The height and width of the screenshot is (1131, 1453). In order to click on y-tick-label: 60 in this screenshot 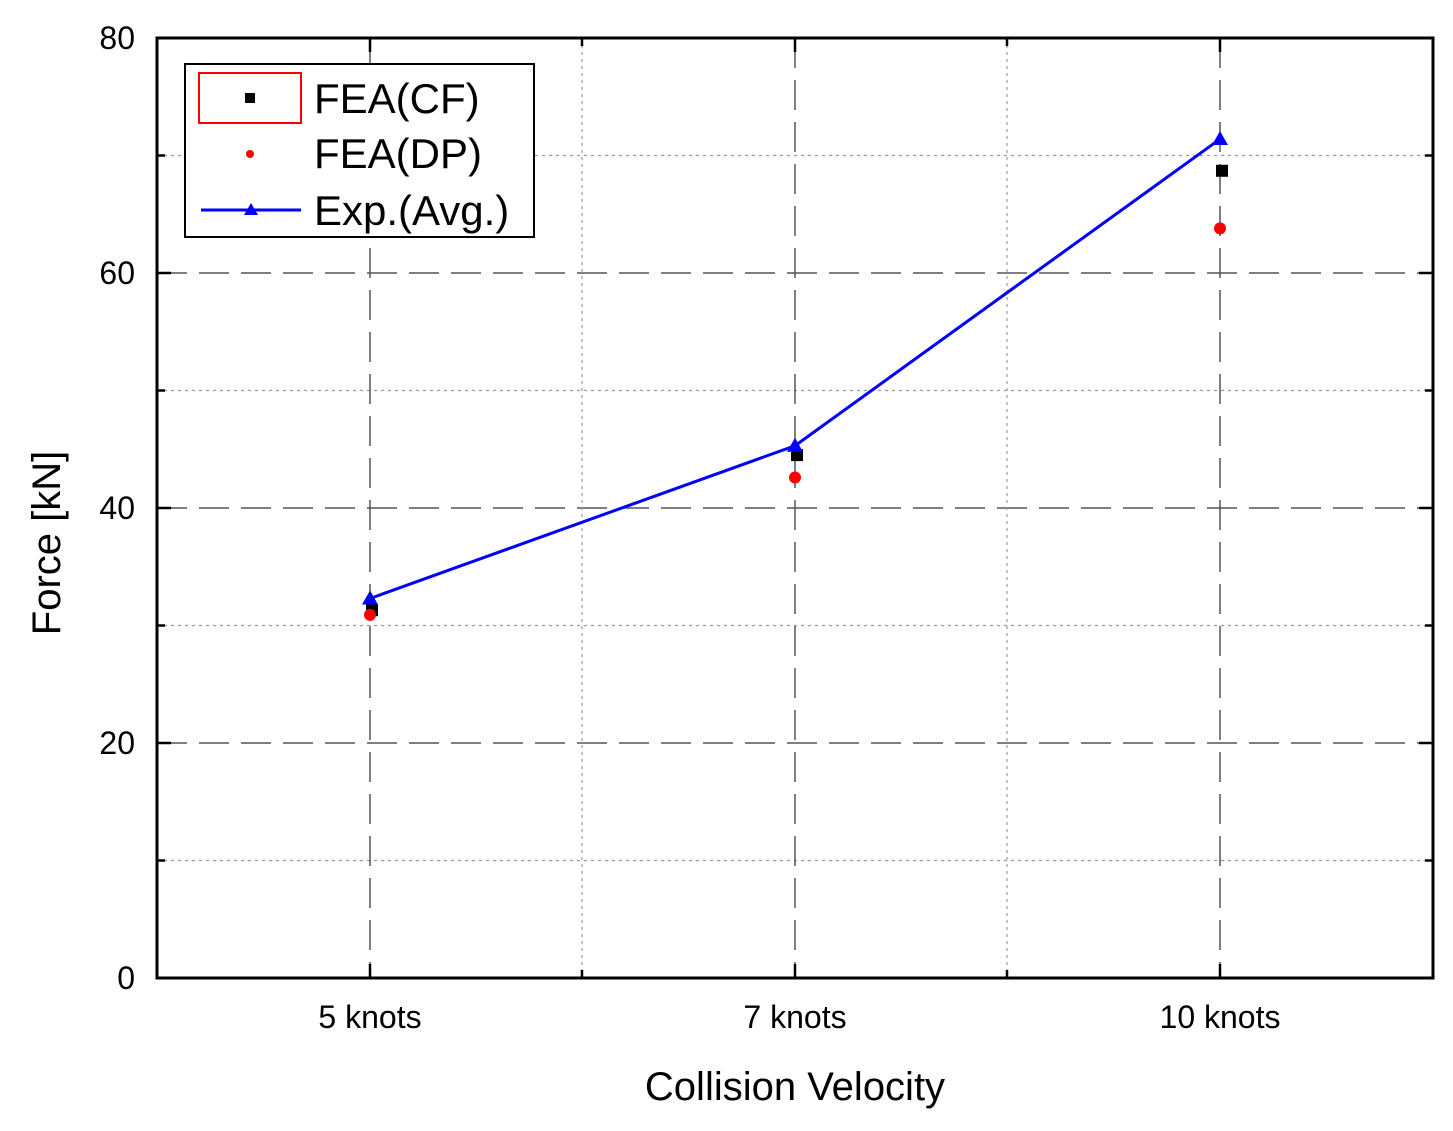, I will do `click(117, 273)`.